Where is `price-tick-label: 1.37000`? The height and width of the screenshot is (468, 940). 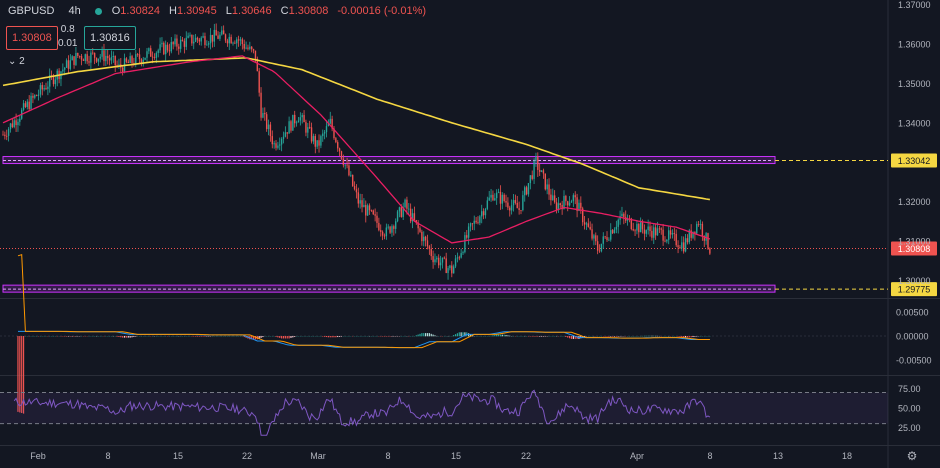
price-tick-label: 1.37000 is located at coordinates (914, 5).